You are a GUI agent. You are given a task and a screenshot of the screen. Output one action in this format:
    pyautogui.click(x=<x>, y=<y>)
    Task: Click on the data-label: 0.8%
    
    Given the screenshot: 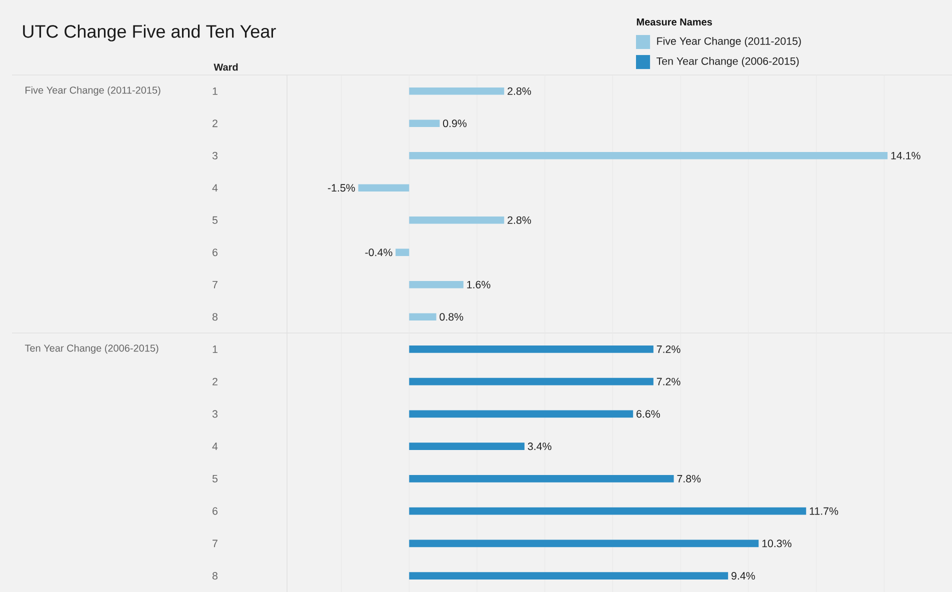 What is the action you would take?
    pyautogui.click(x=452, y=317)
    